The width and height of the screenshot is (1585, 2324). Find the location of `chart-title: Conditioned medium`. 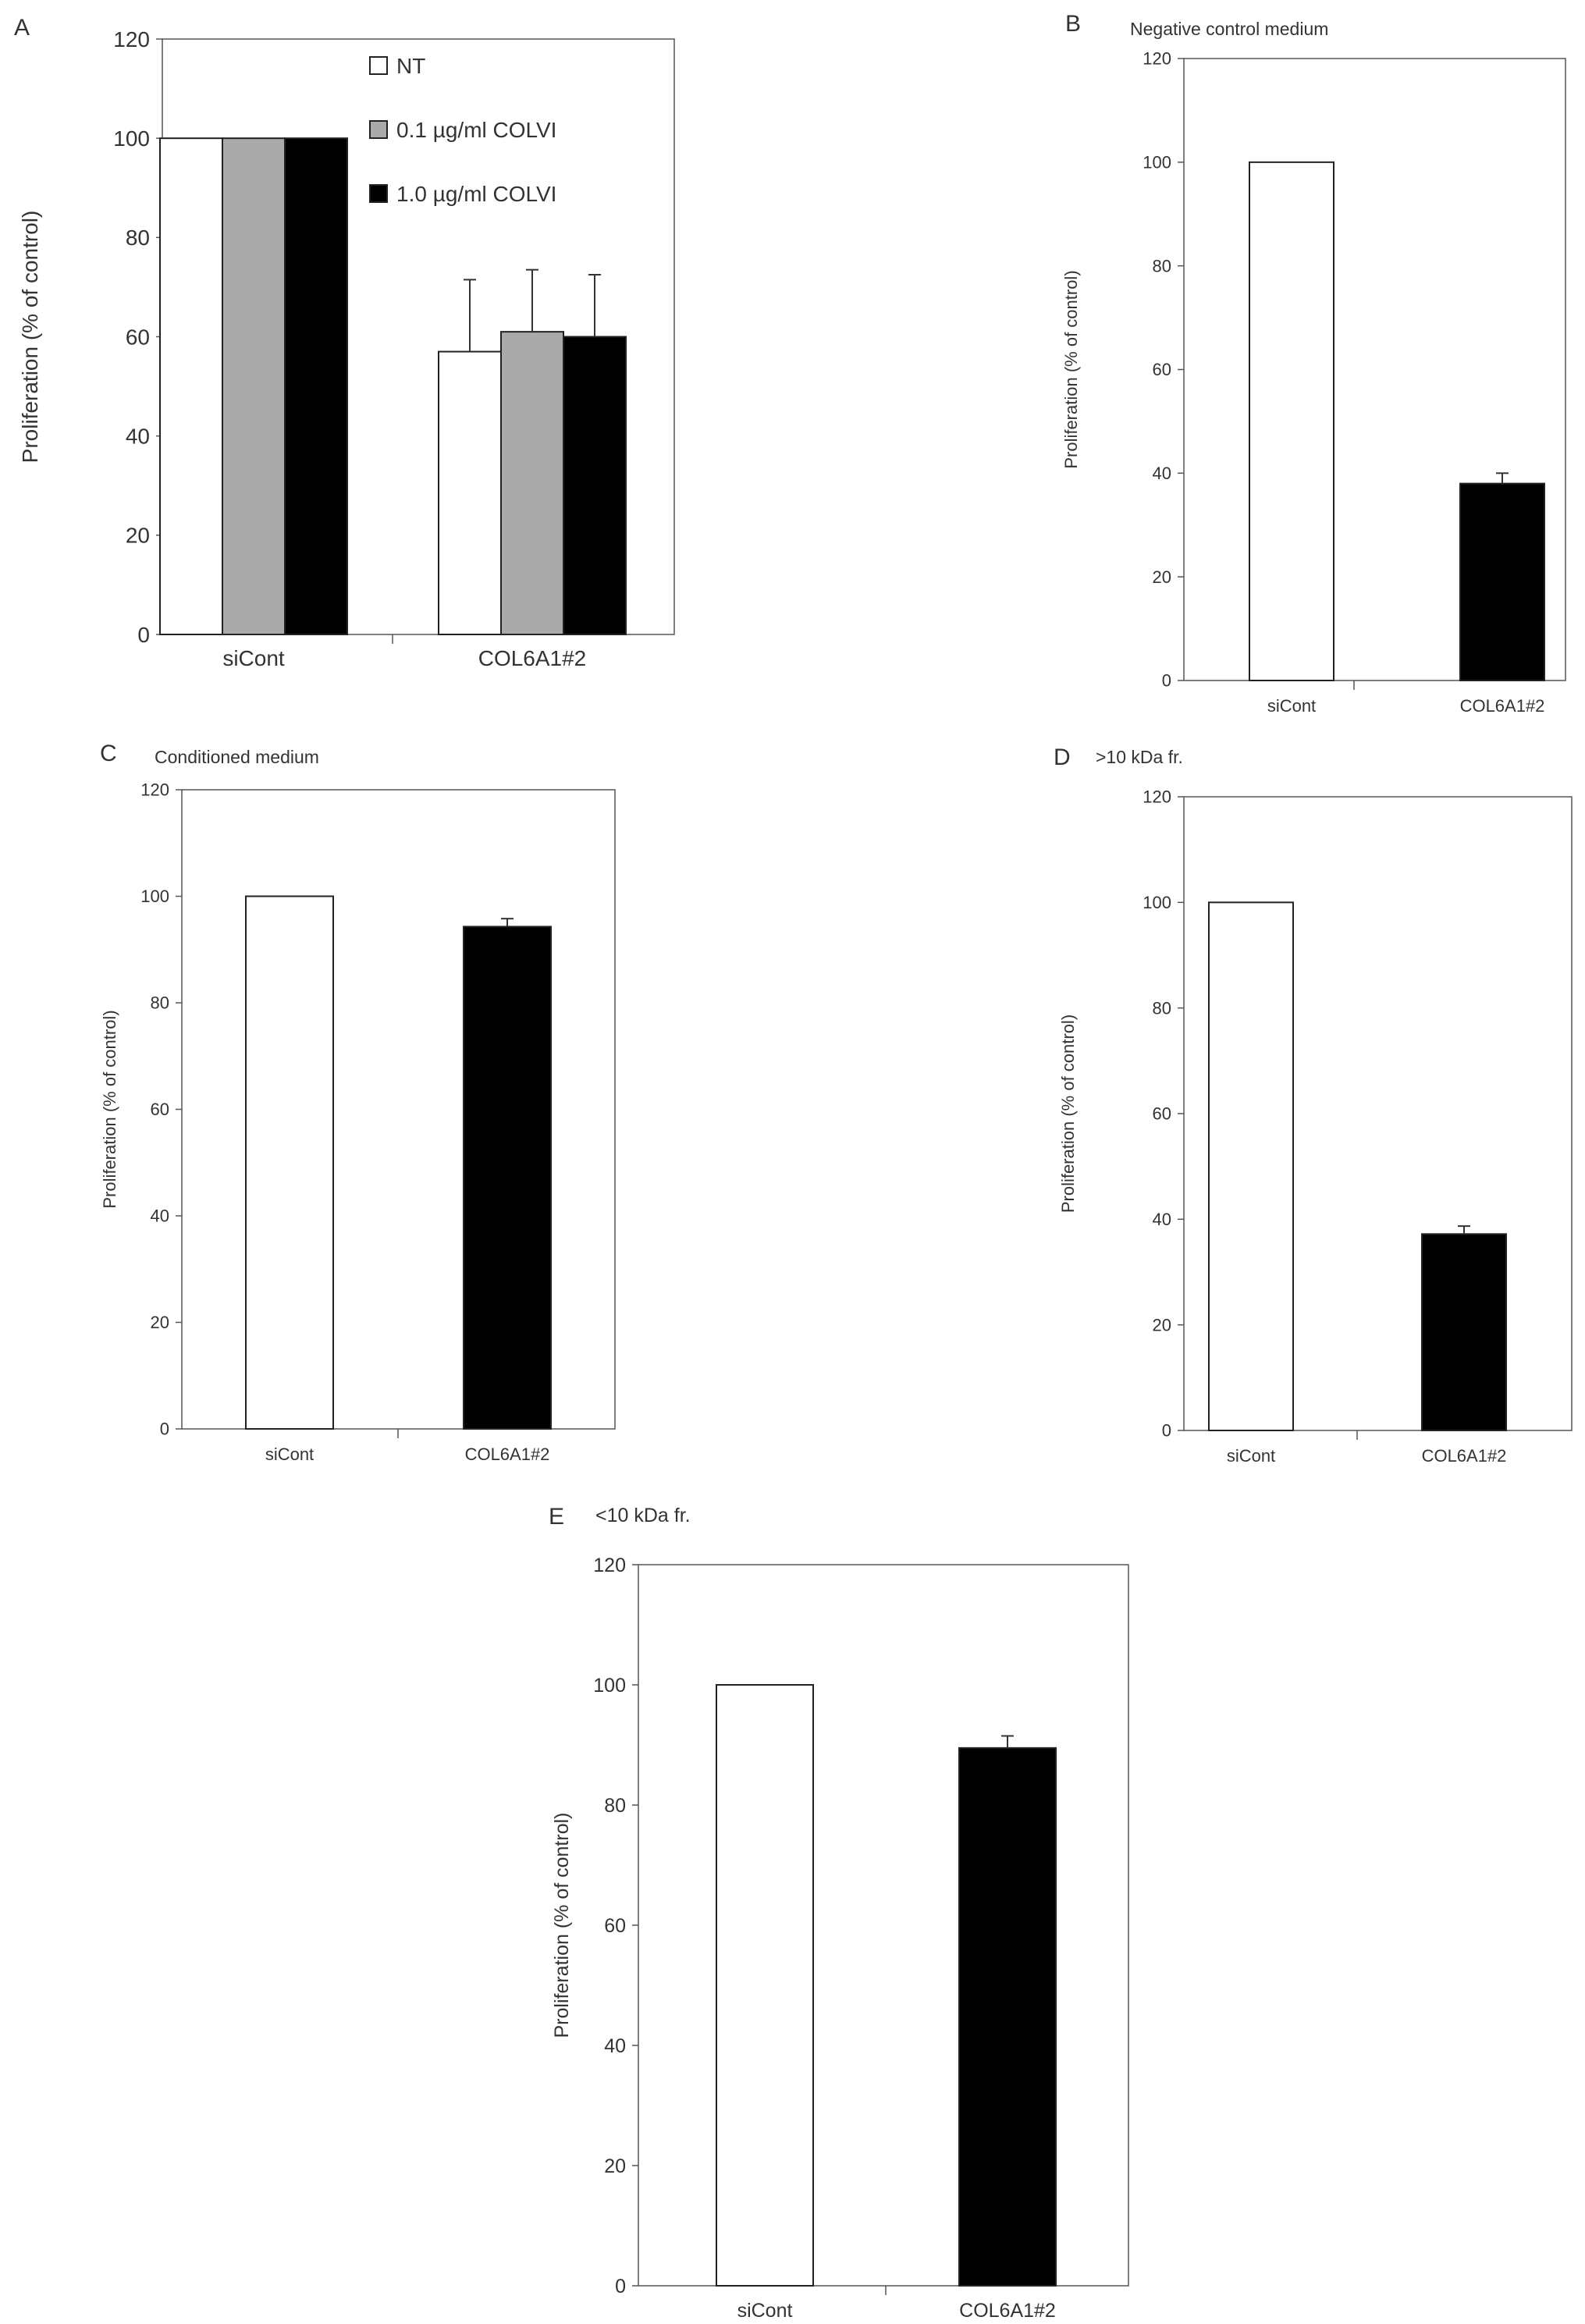

chart-title: Conditioned medium is located at coordinates (237, 757).